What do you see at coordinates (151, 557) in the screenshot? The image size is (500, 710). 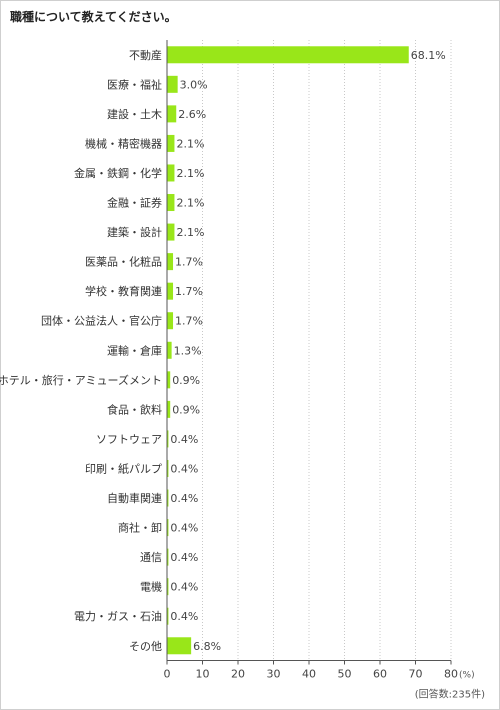 I see `category-label: 通信` at bounding box center [151, 557].